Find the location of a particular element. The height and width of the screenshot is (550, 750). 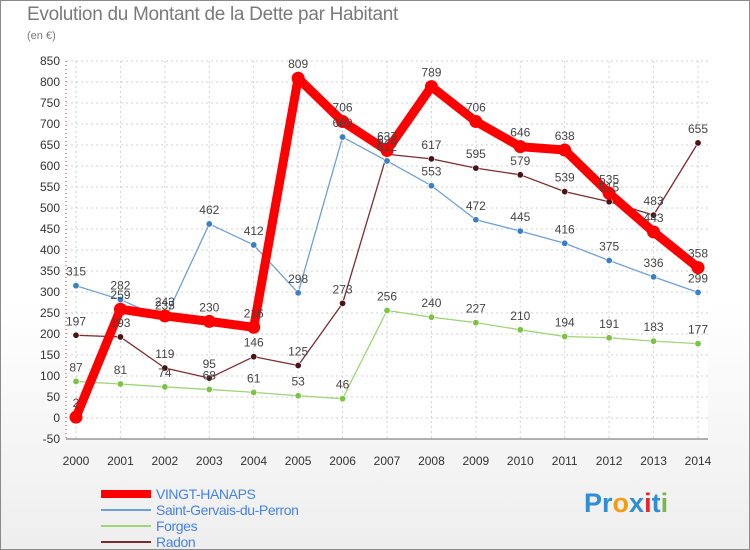

x-tick-label: 2012 is located at coordinates (609, 461).